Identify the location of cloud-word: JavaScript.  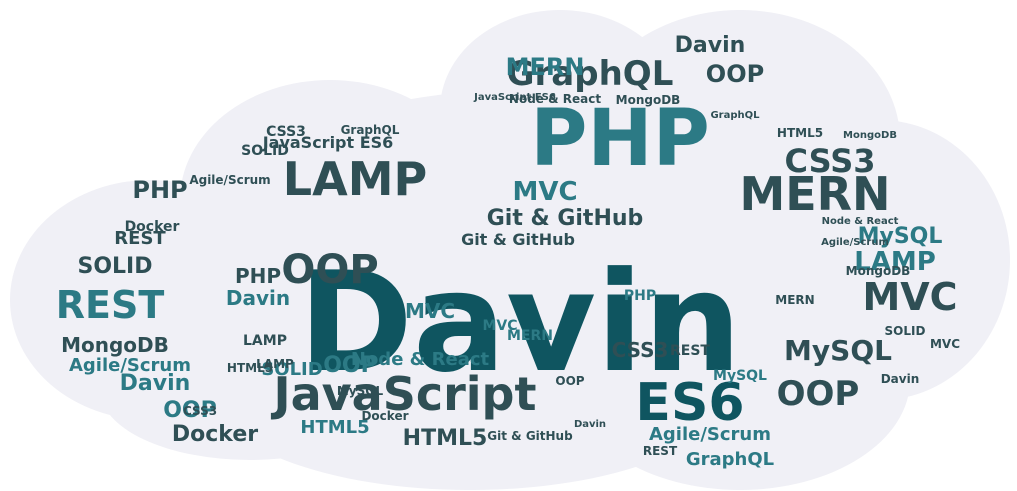
(404, 394).